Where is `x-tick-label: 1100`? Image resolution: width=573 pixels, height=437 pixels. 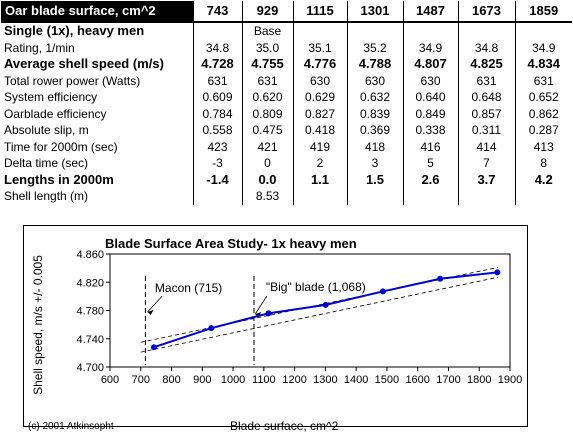
x-tick-label: 1100 is located at coordinates (264, 380).